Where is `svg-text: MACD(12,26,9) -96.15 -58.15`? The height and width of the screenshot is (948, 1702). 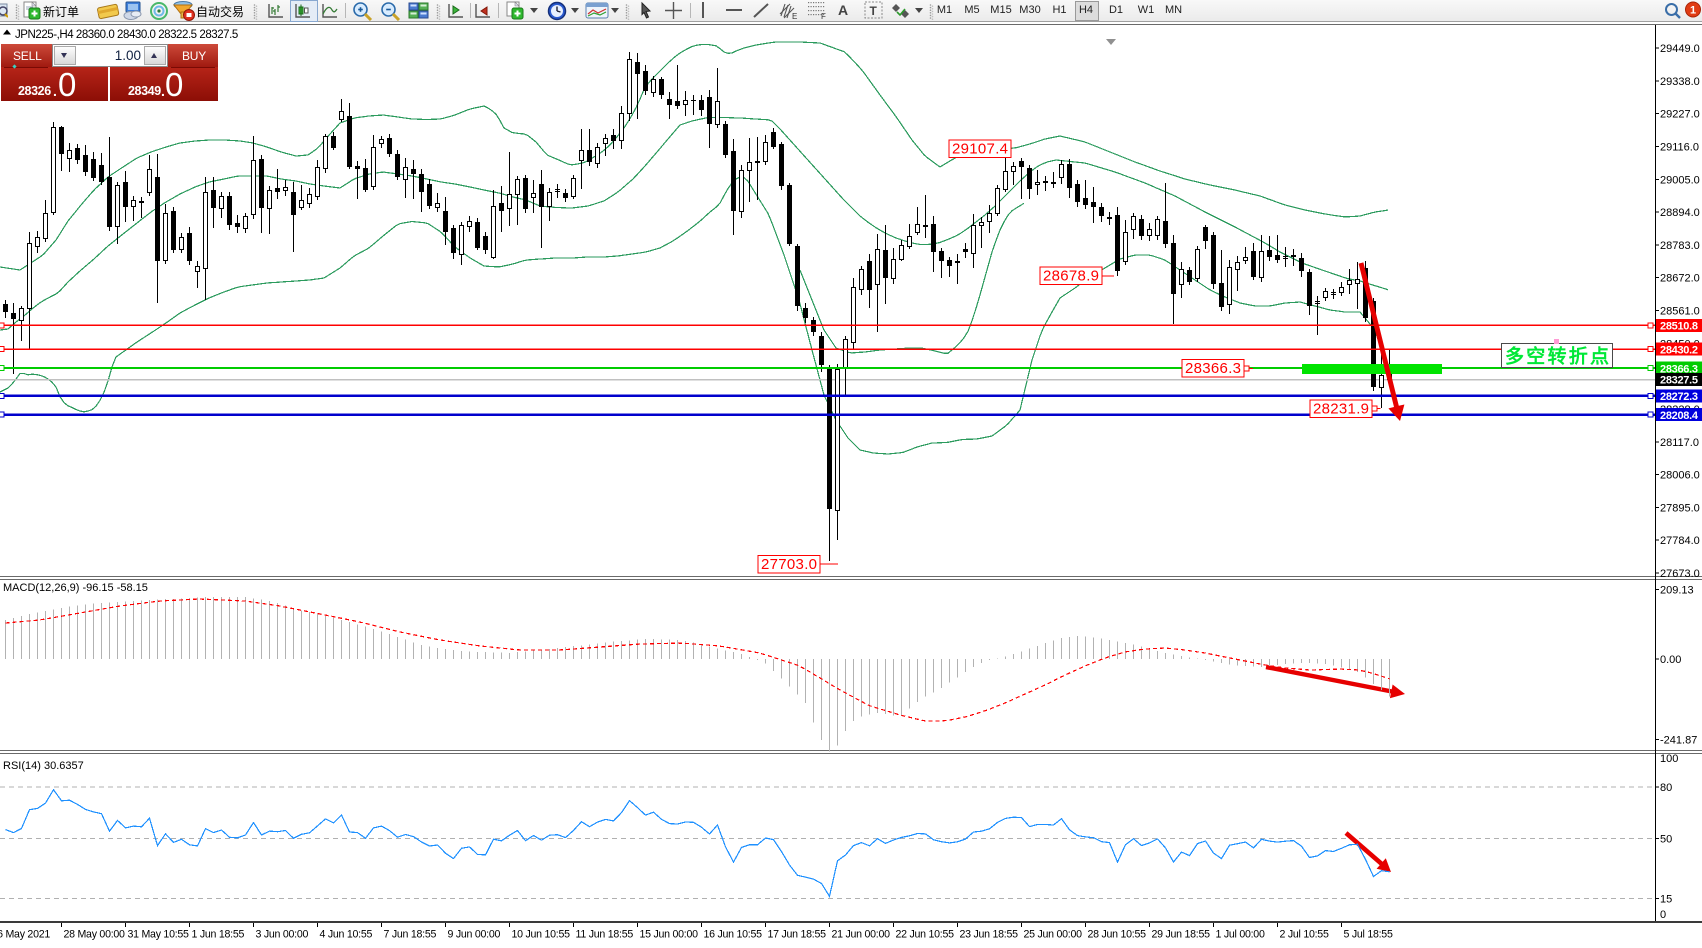
svg-text: MACD(12,26,9) -96.15 -58.15 is located at coordinates (75, 588).